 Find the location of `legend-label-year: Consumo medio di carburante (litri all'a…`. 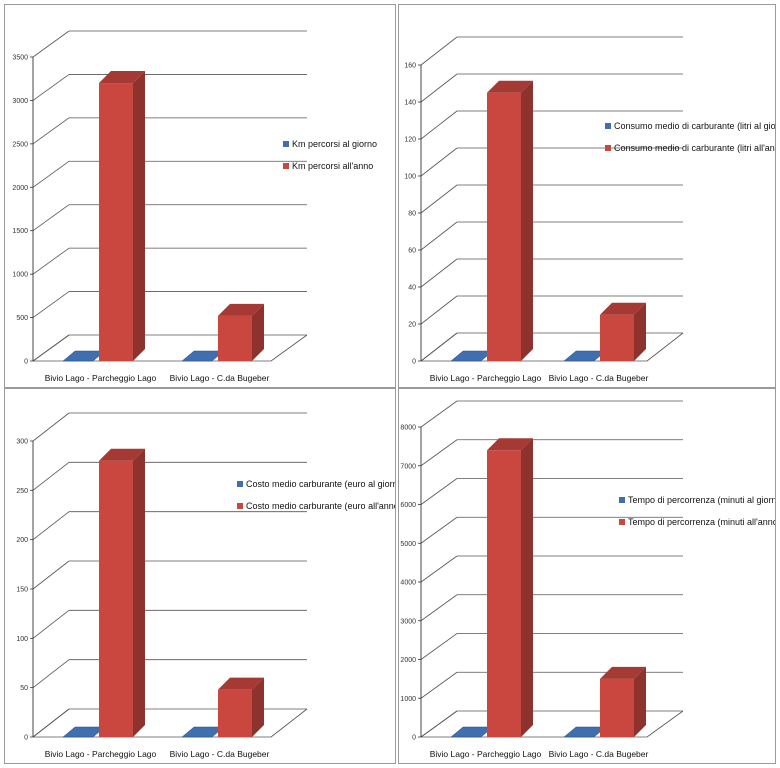

legend-label-year: Consumo medio di carburante (litri all'a… is located at coordinates (694, 148).